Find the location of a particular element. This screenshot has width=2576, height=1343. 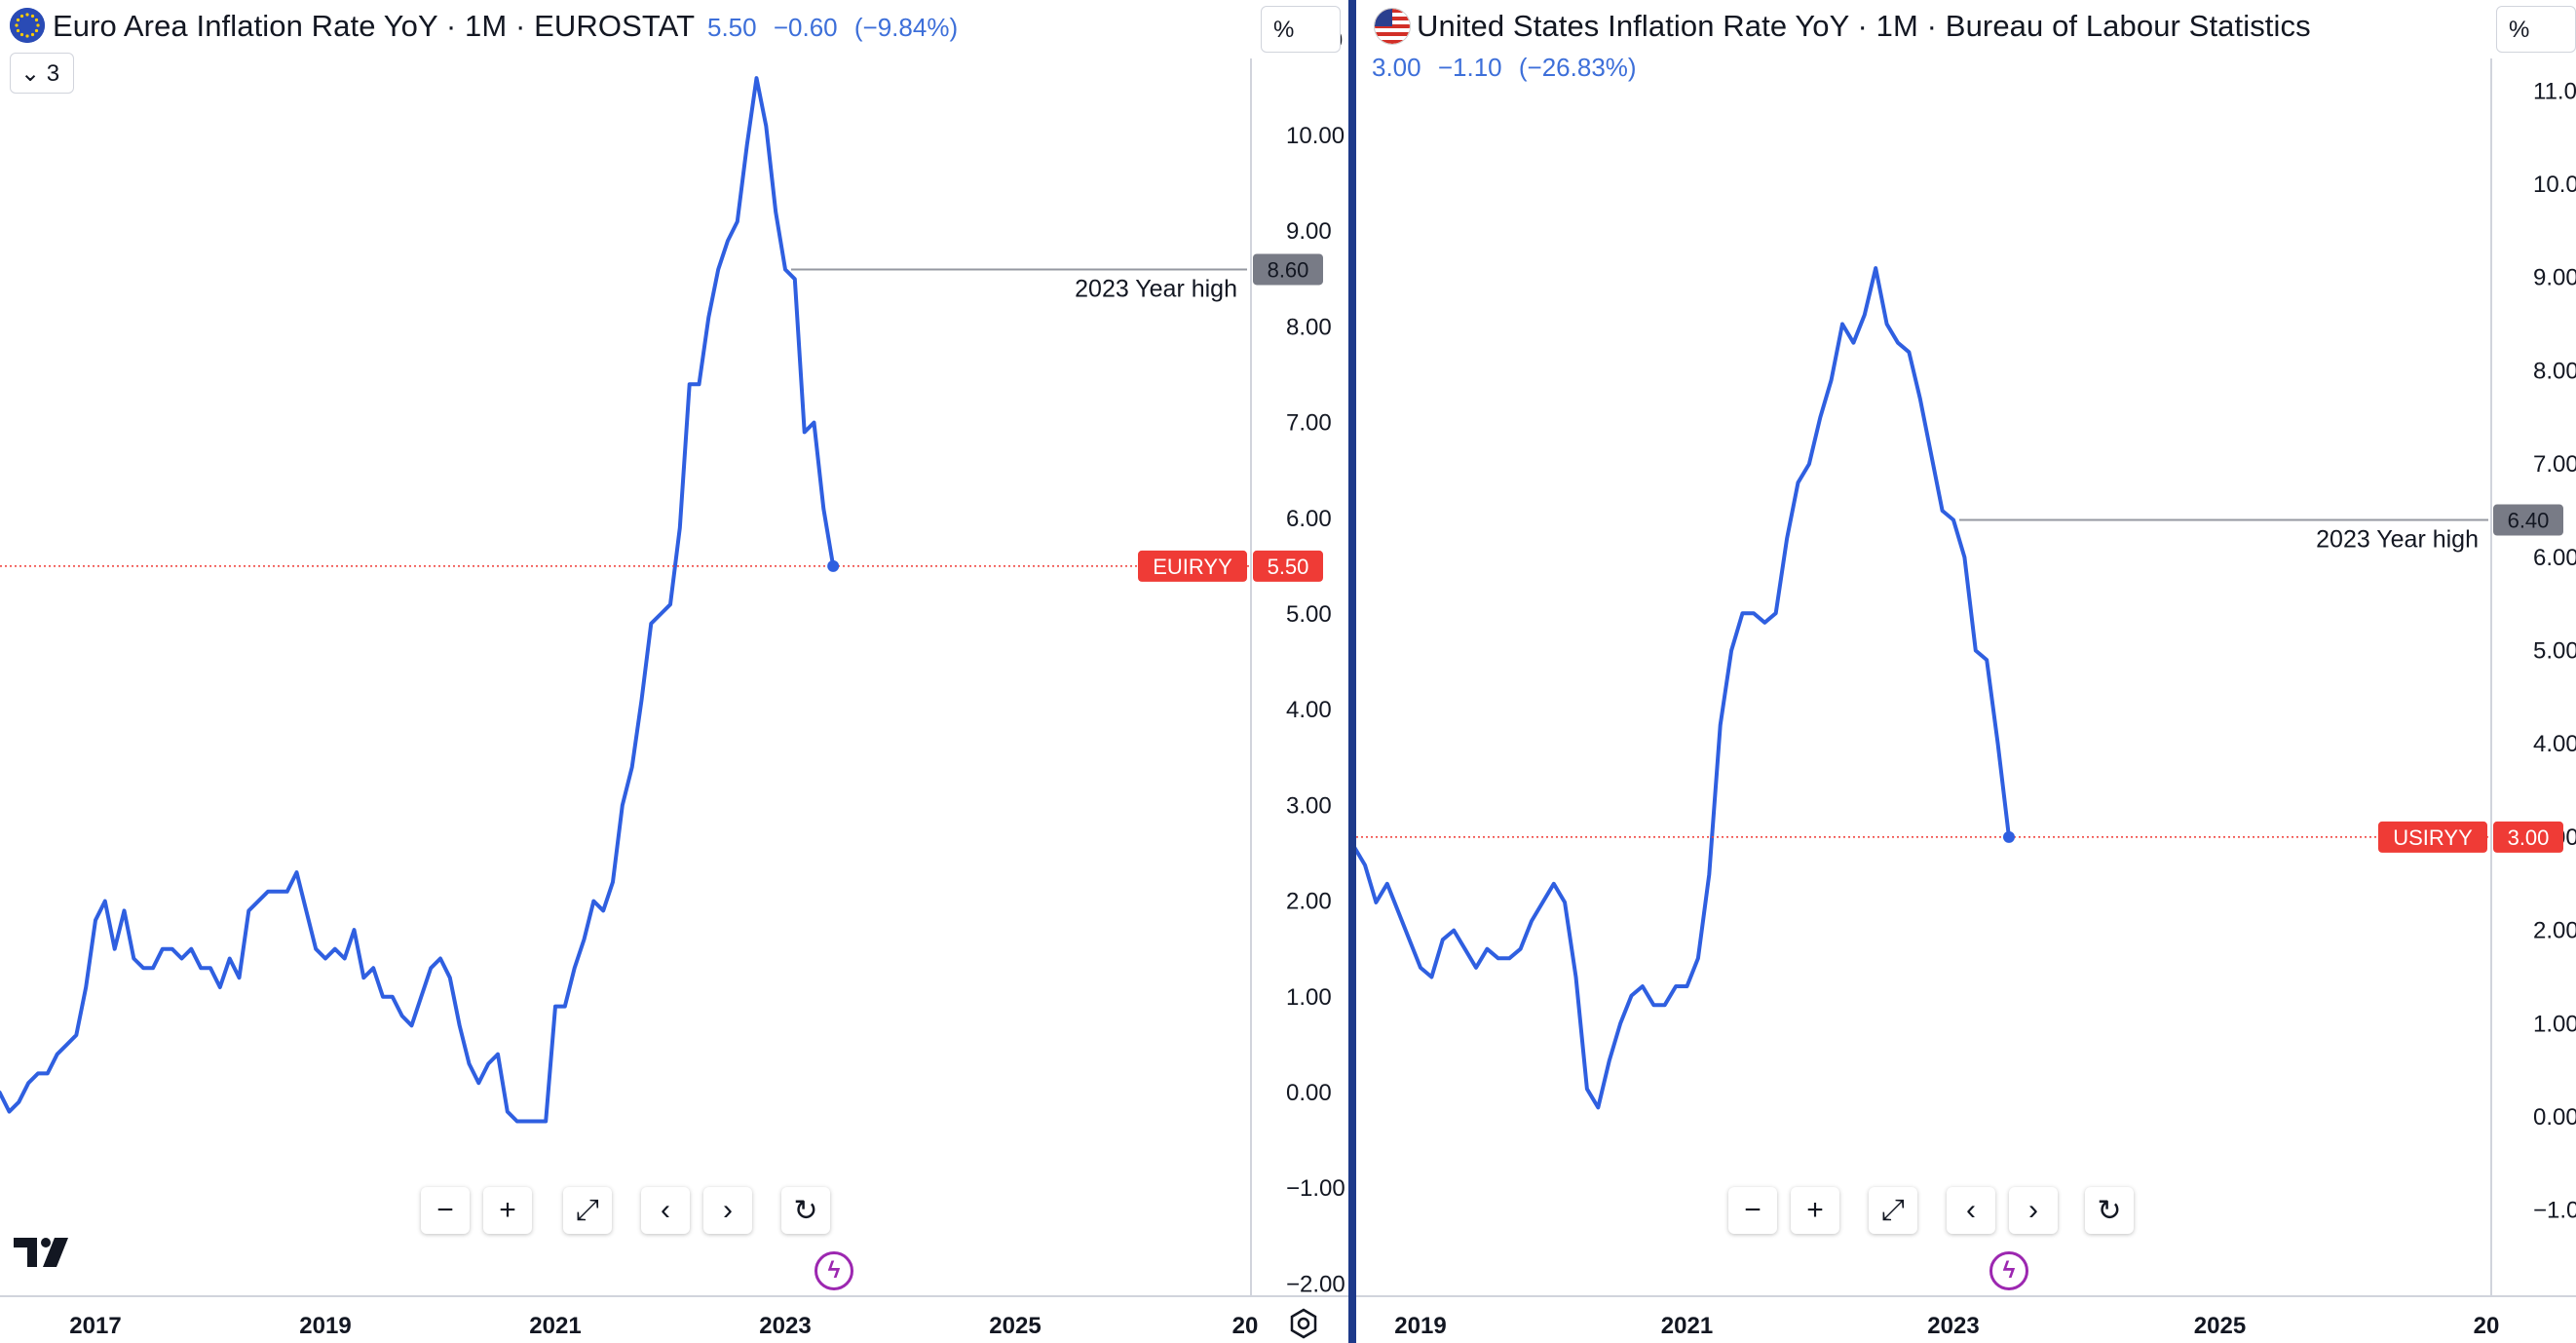

quote-last: 5.50 is located at coordinates (732, 27).